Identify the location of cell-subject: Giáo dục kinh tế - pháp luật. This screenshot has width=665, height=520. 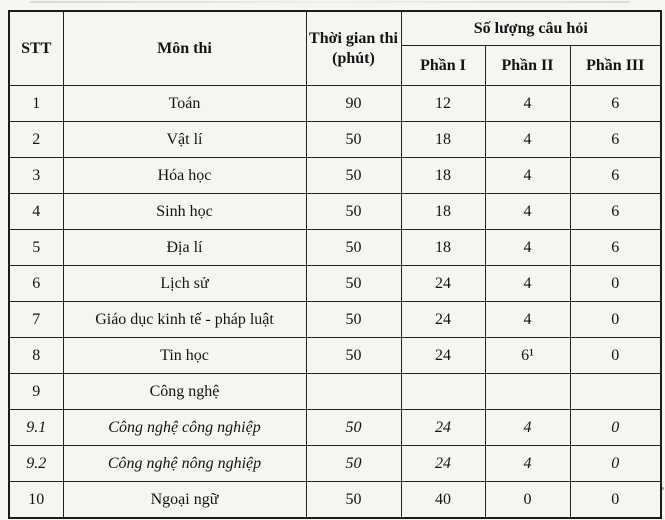
(184, 319).